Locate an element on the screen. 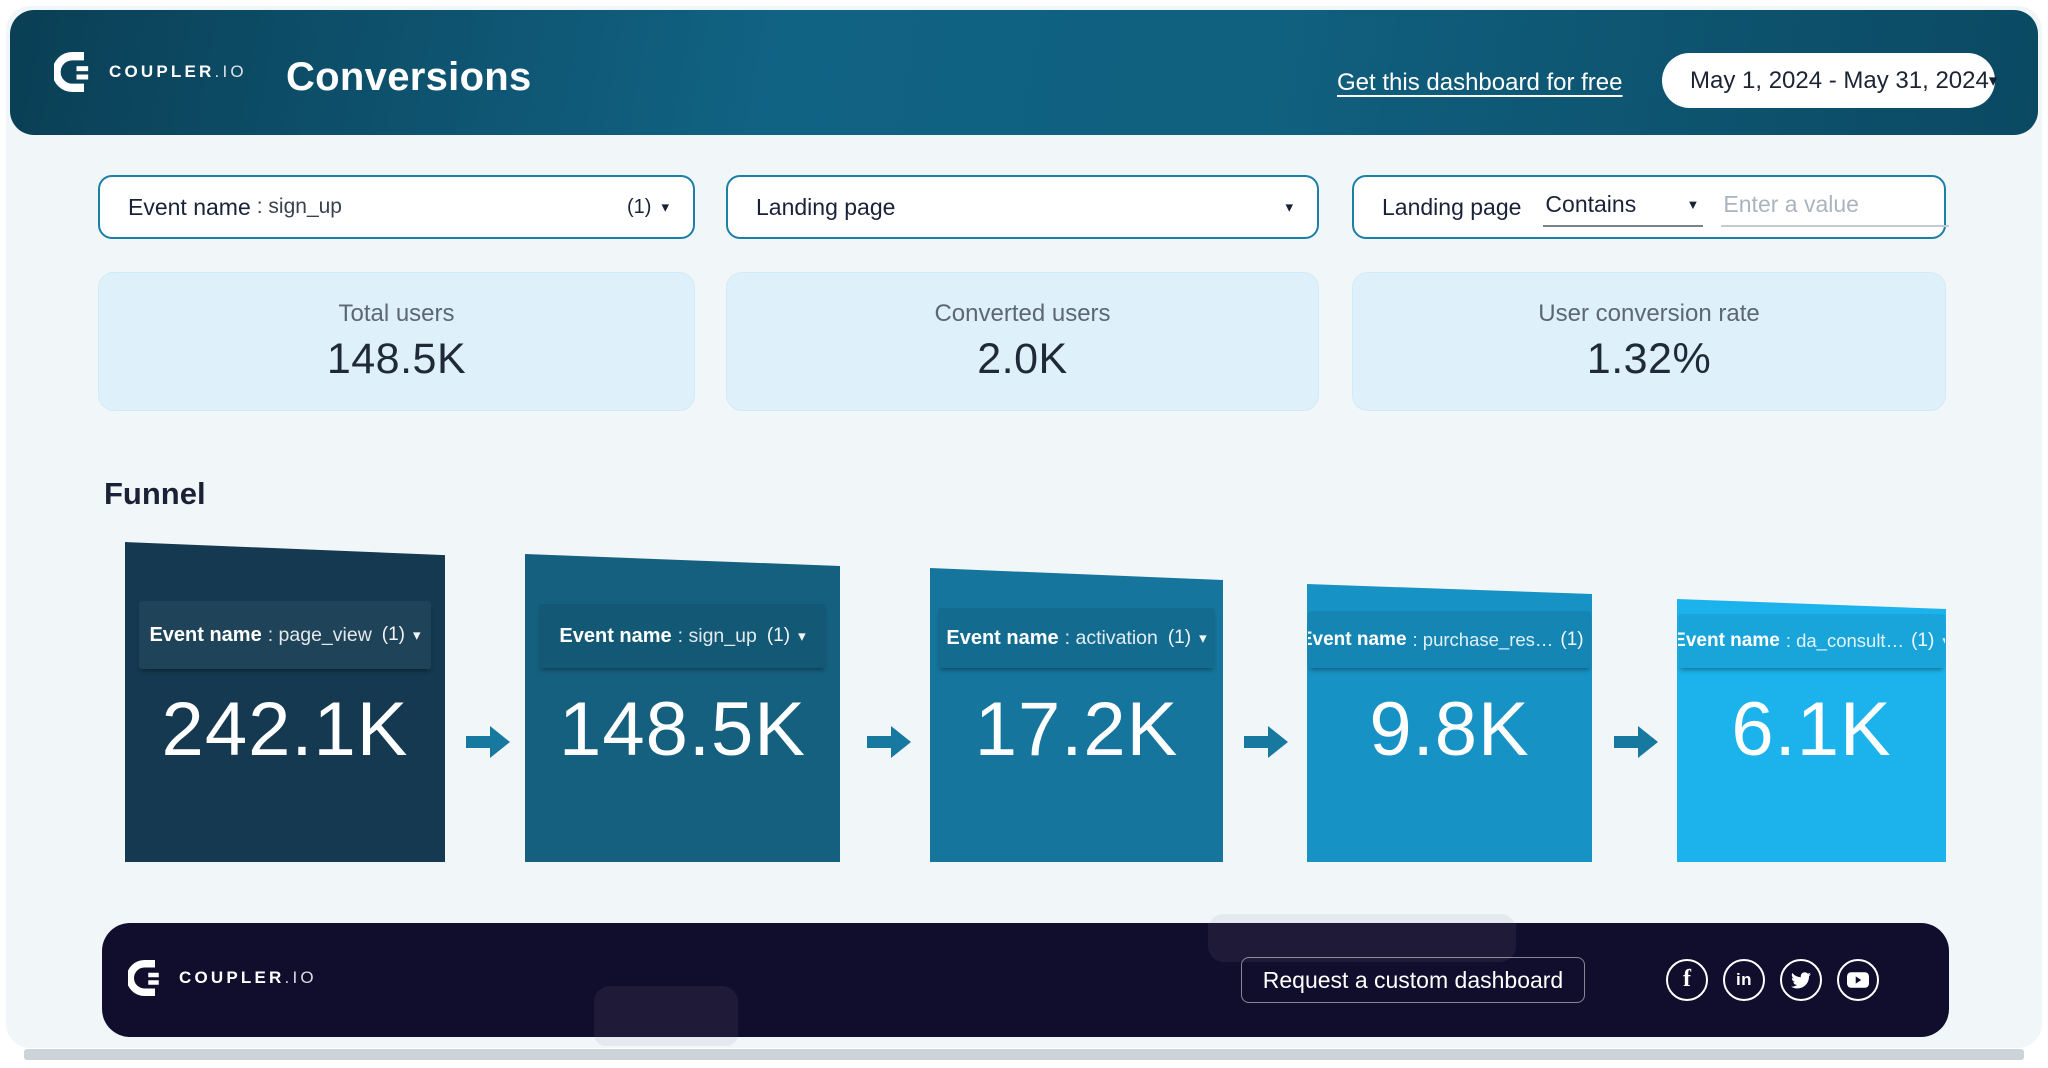 The width and height of the screenshot is (2048, 1068). filter-label: Event name is located at coordinates (189, 206).